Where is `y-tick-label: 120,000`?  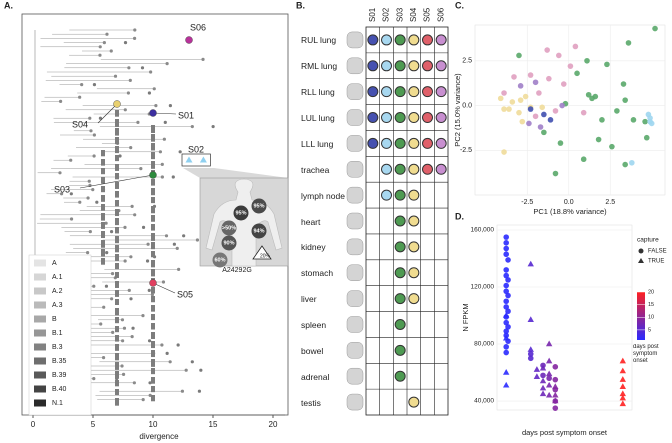 y-tick-label: 120,000 is located at coordinates (483, 287).